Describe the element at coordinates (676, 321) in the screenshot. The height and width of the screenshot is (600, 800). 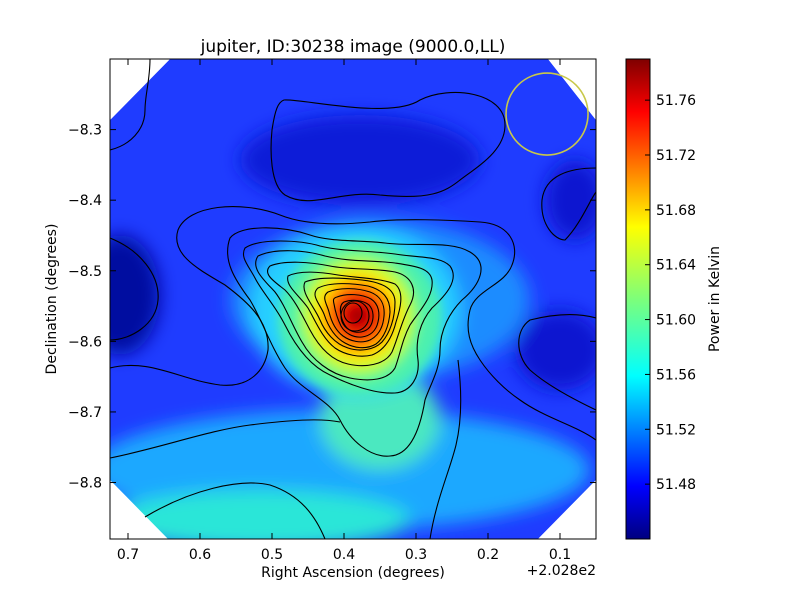
I see `colorbar-tick-label: 51.60` at that location.